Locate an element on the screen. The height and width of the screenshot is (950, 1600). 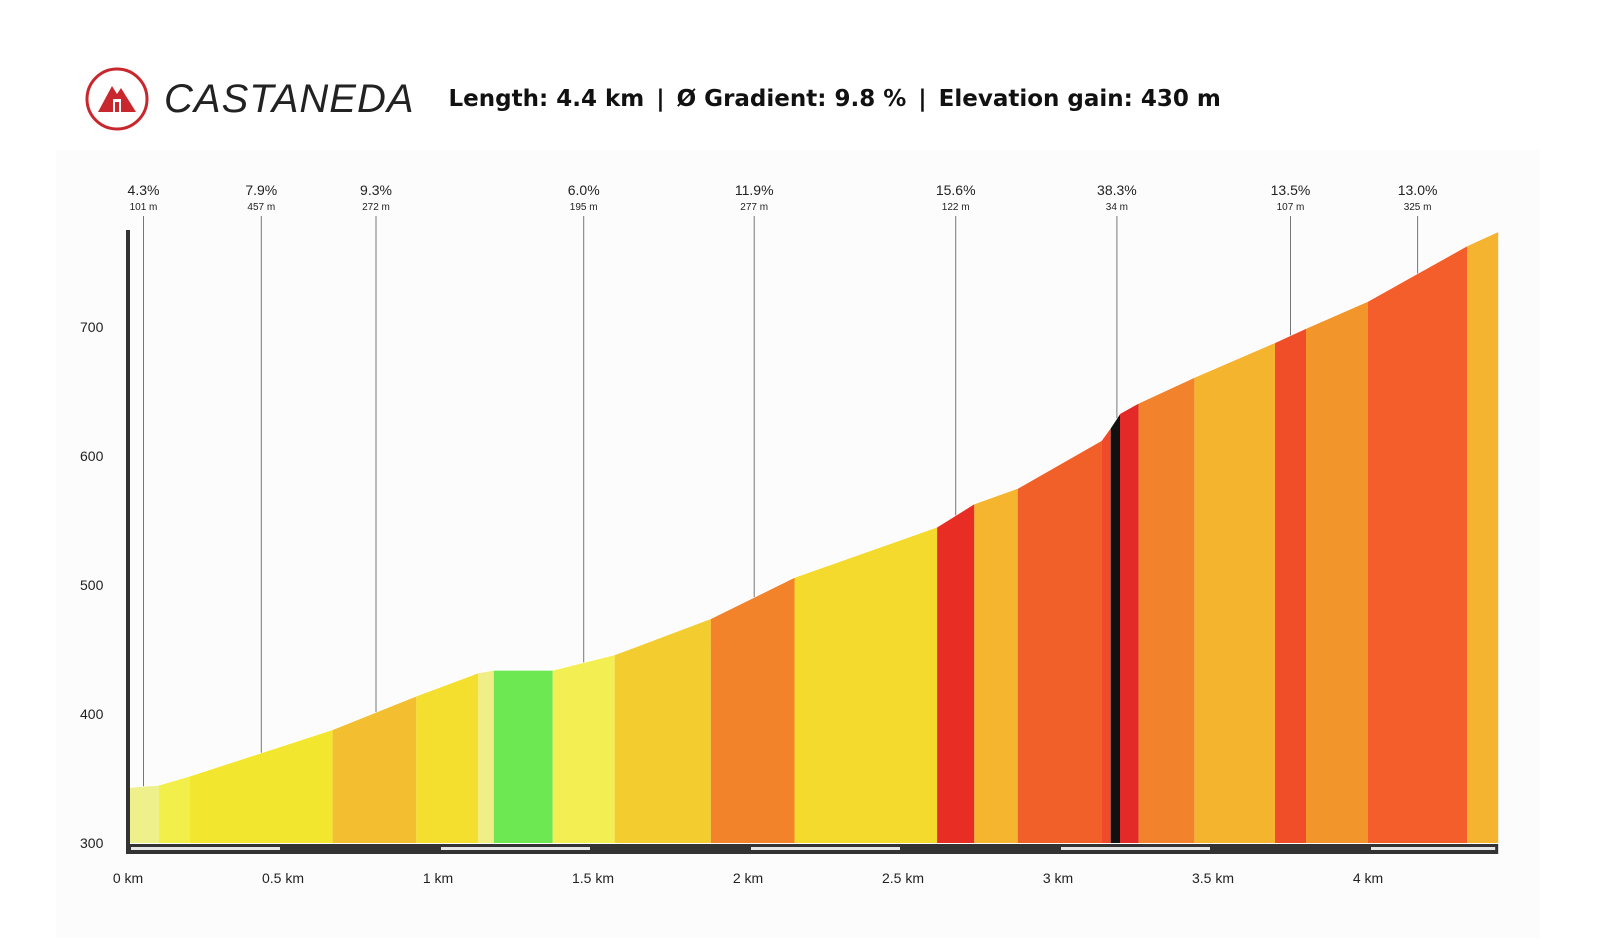
x-tick-label: 3.5 km is located at coordinates (1213, 878).